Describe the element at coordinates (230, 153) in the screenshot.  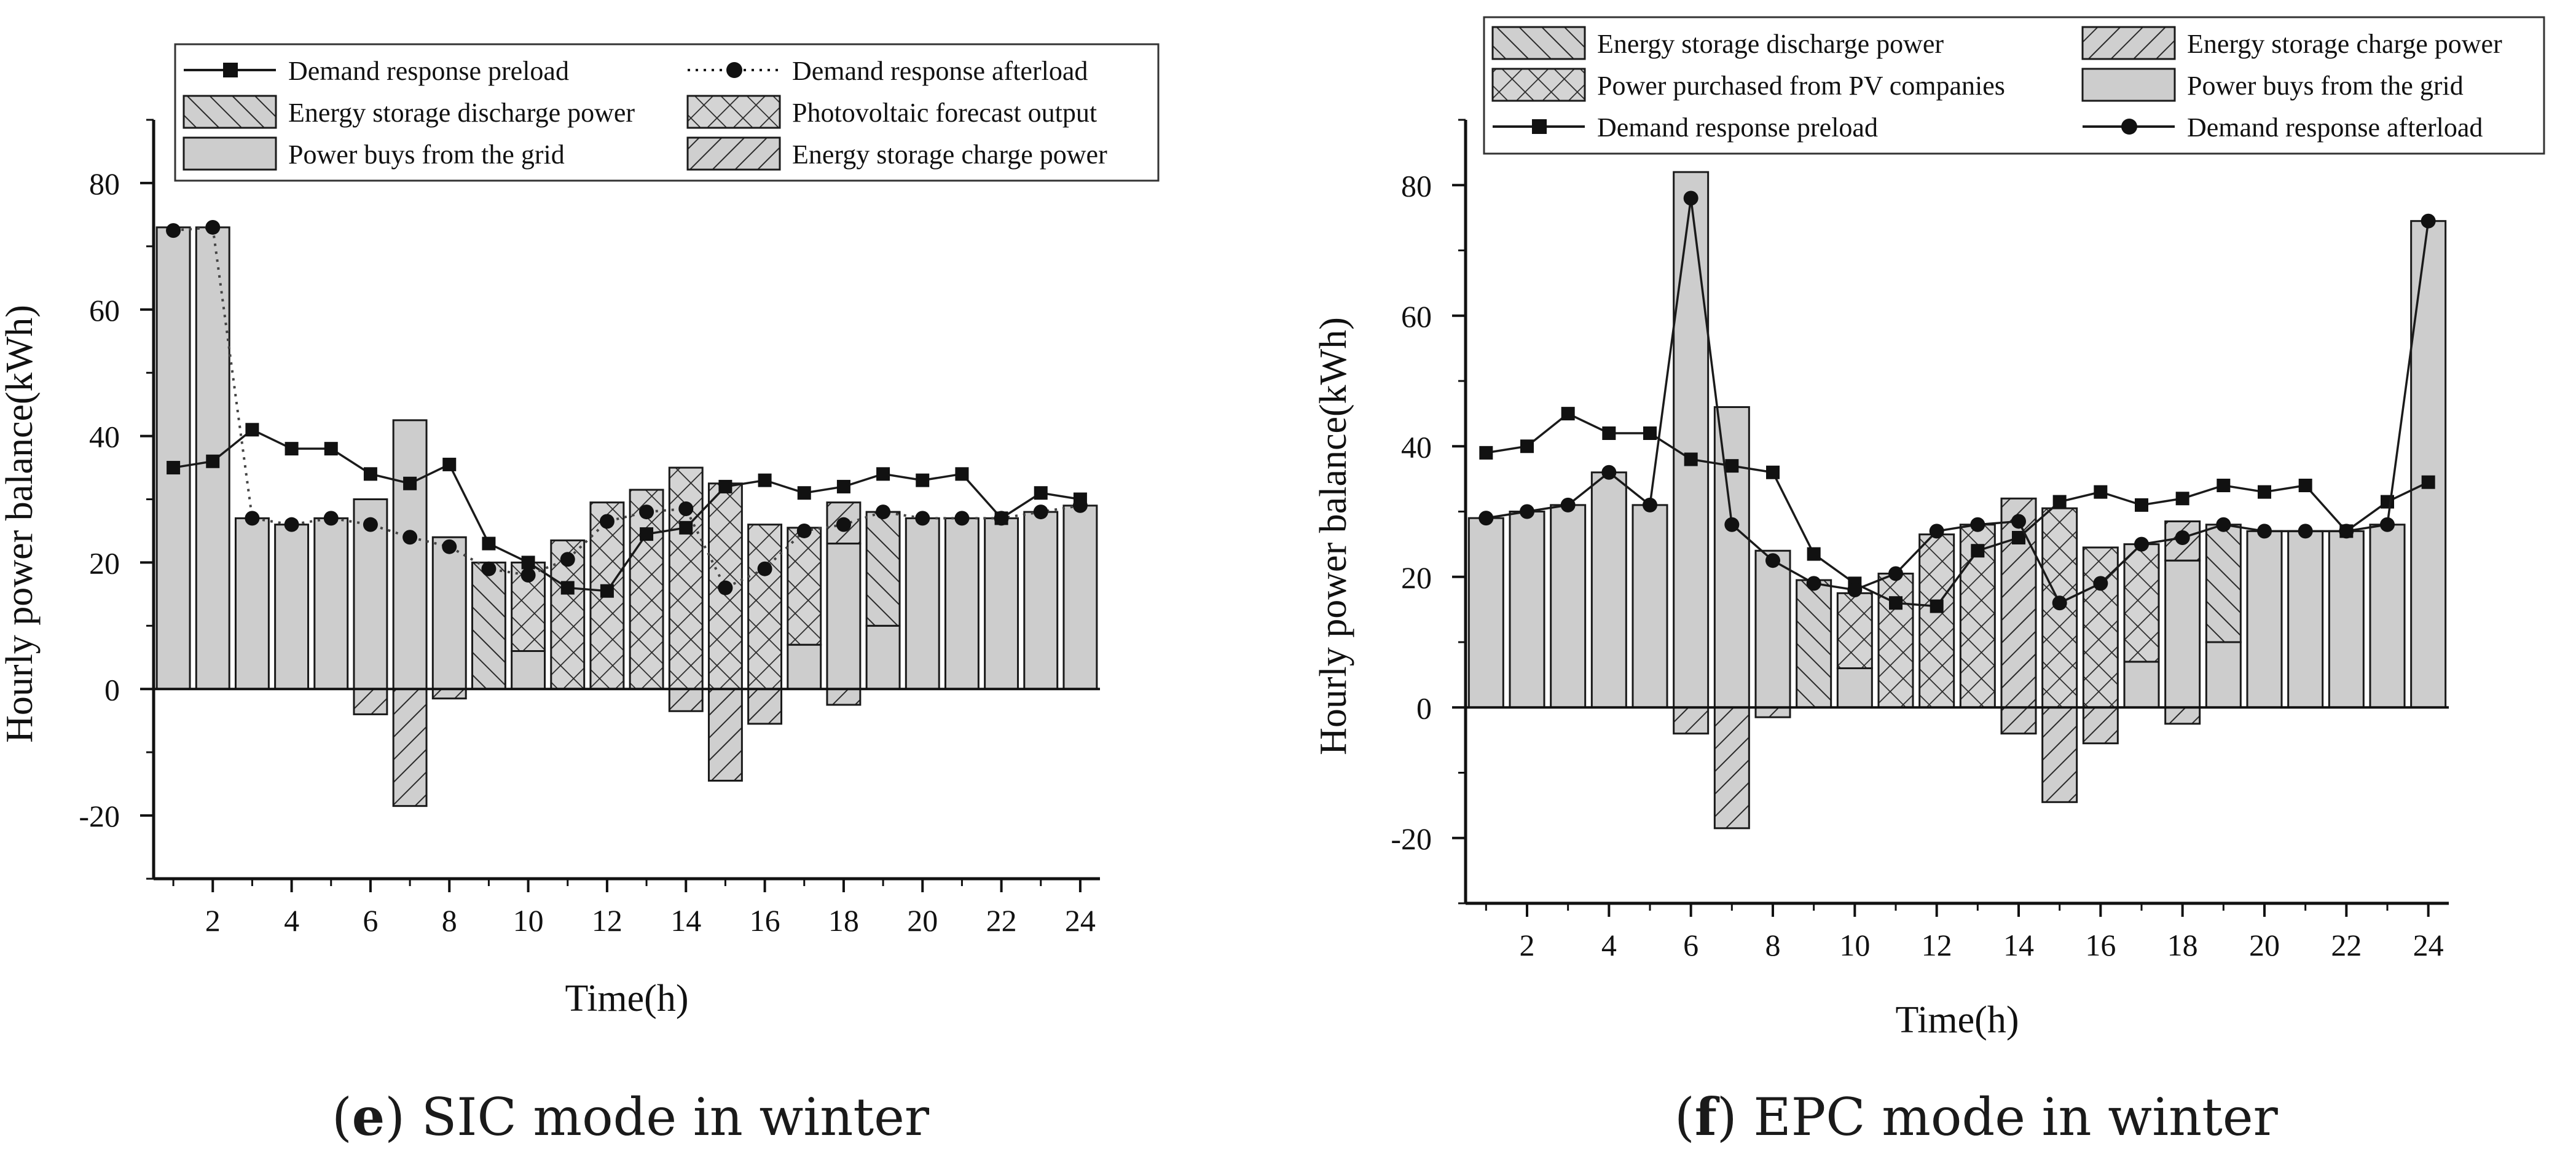
I see `legend-swatch-grid` at that location.